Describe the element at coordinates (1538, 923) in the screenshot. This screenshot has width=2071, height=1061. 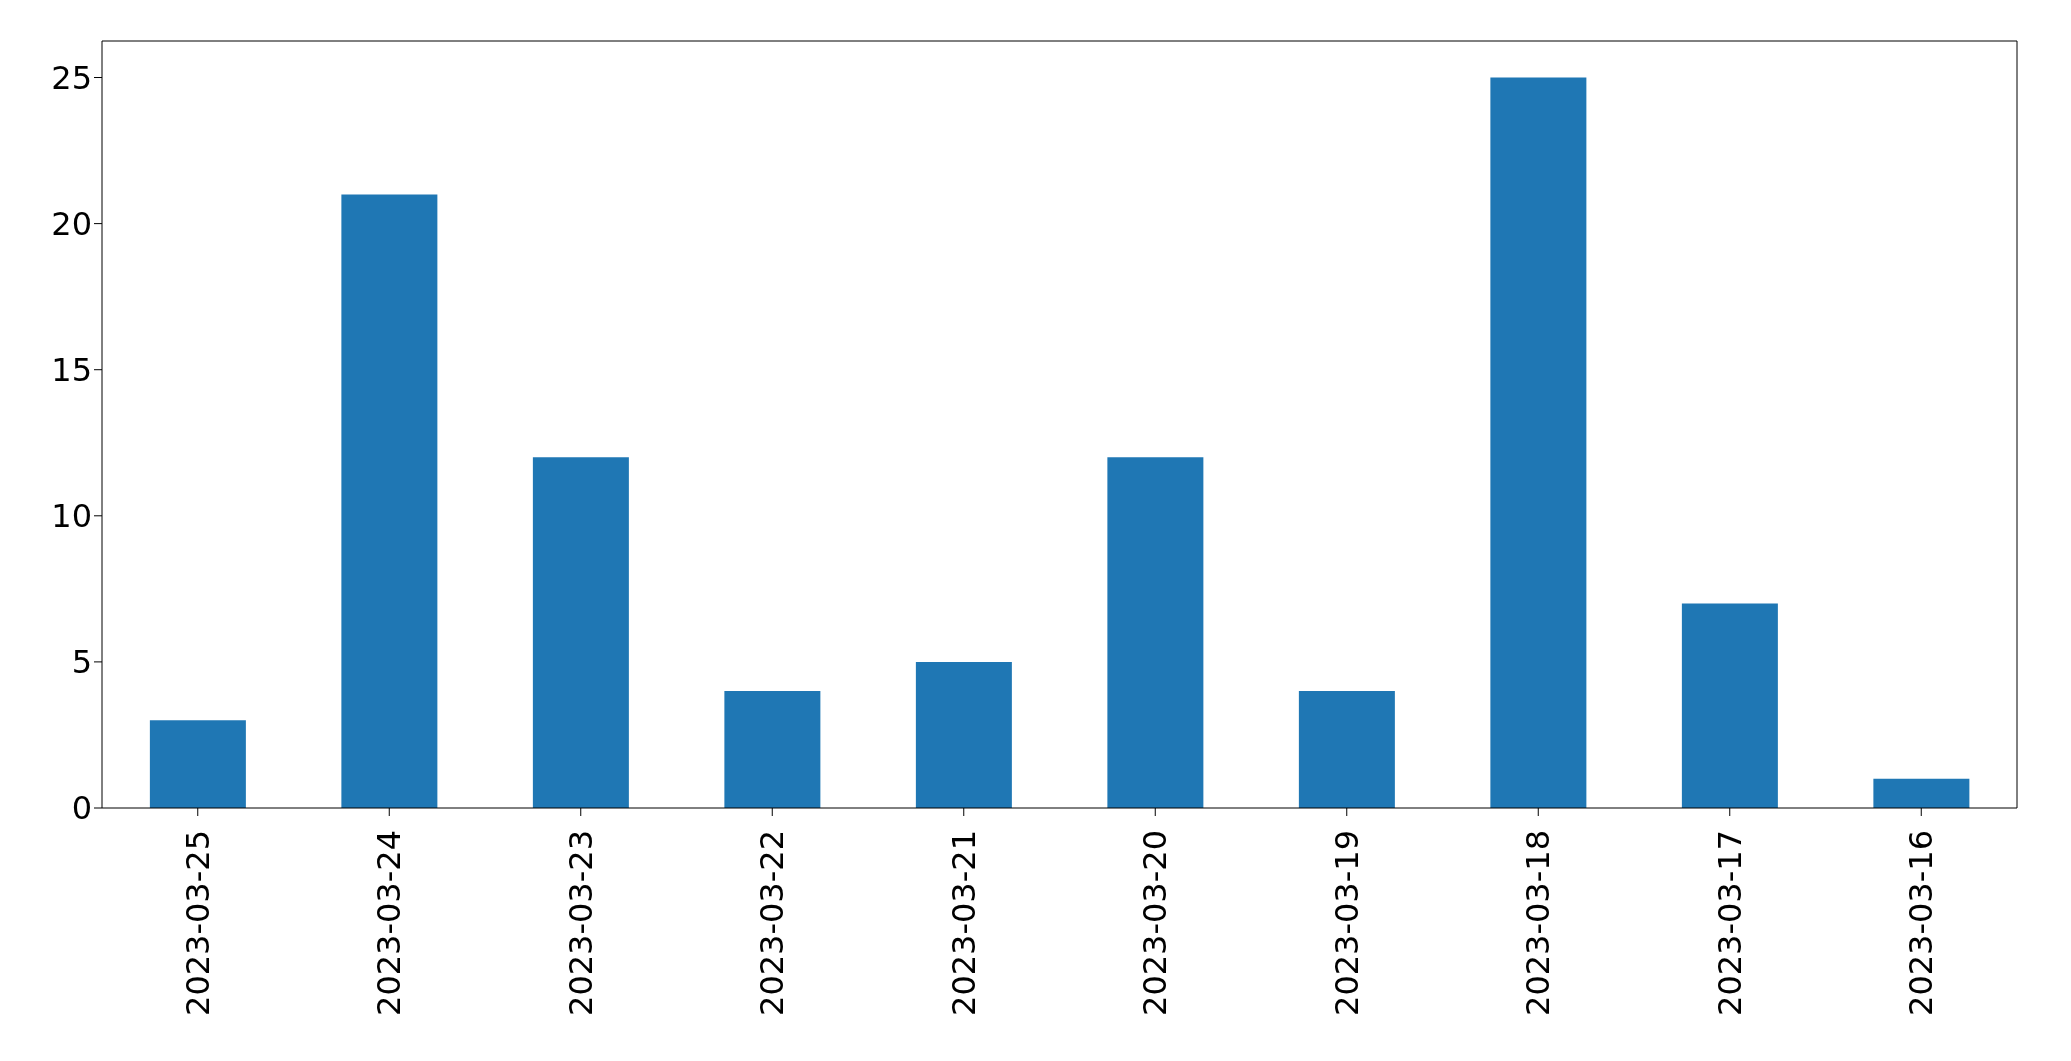
I see `x-tick-label: 2023-03-18` at that location.